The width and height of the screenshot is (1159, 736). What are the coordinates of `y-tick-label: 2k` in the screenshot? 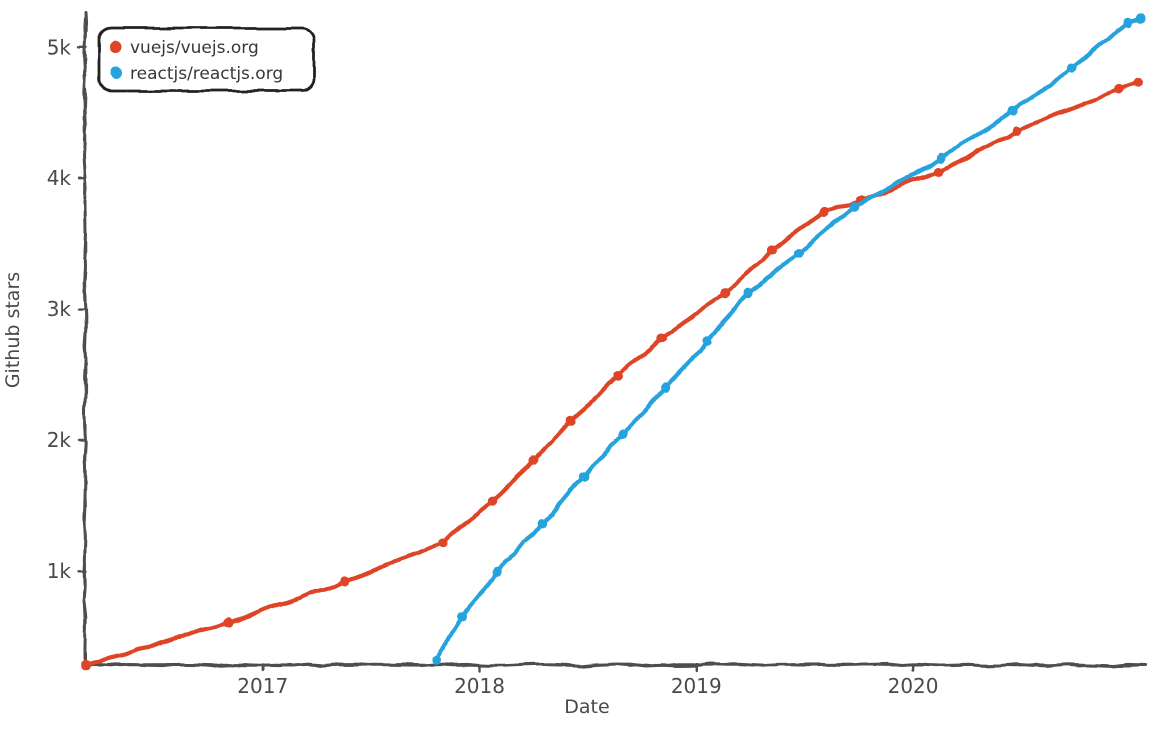 It's located at (59, 440).